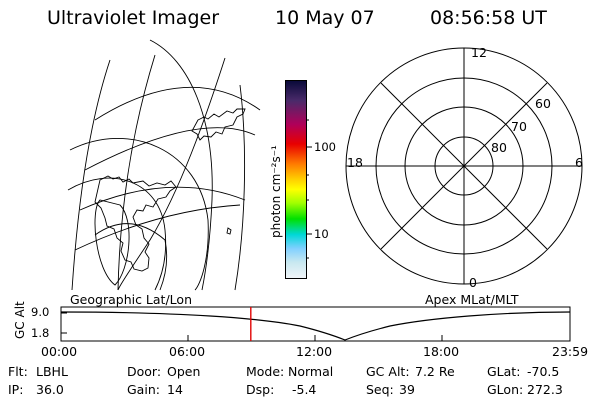  Describe the element at coordinates (441, 351) in the screenshot. I see `xtick-1800: 18:00` at that location.